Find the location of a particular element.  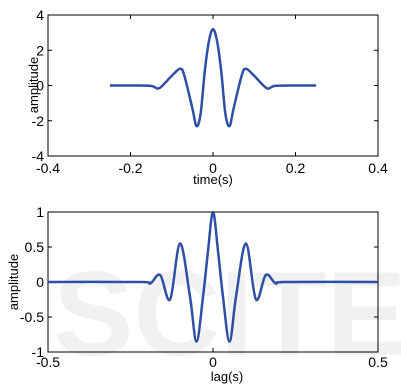

bottom-y-tick-label: 1 is located at coordinates (40, 212).